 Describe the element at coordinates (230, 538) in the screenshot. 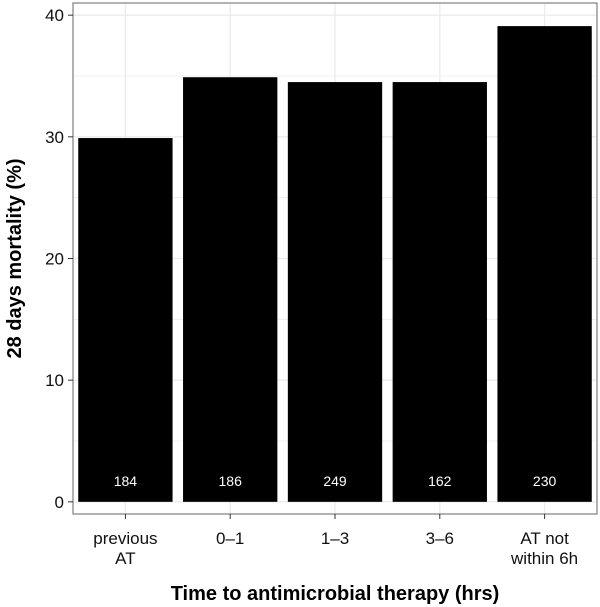

I see `x-tick-label: 0–1` at that location.